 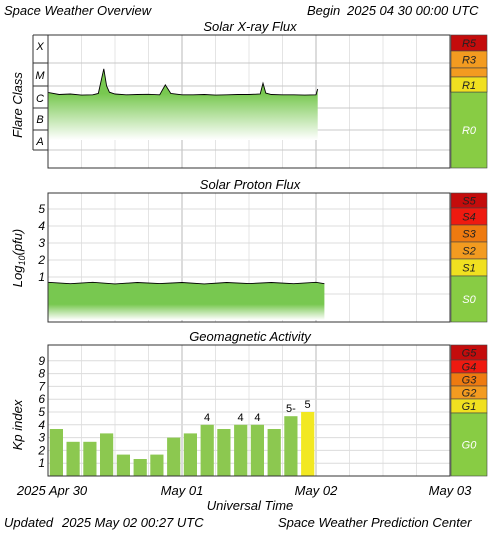 I want to click on proton-scale-label: S4, so click(x=468, y=218).